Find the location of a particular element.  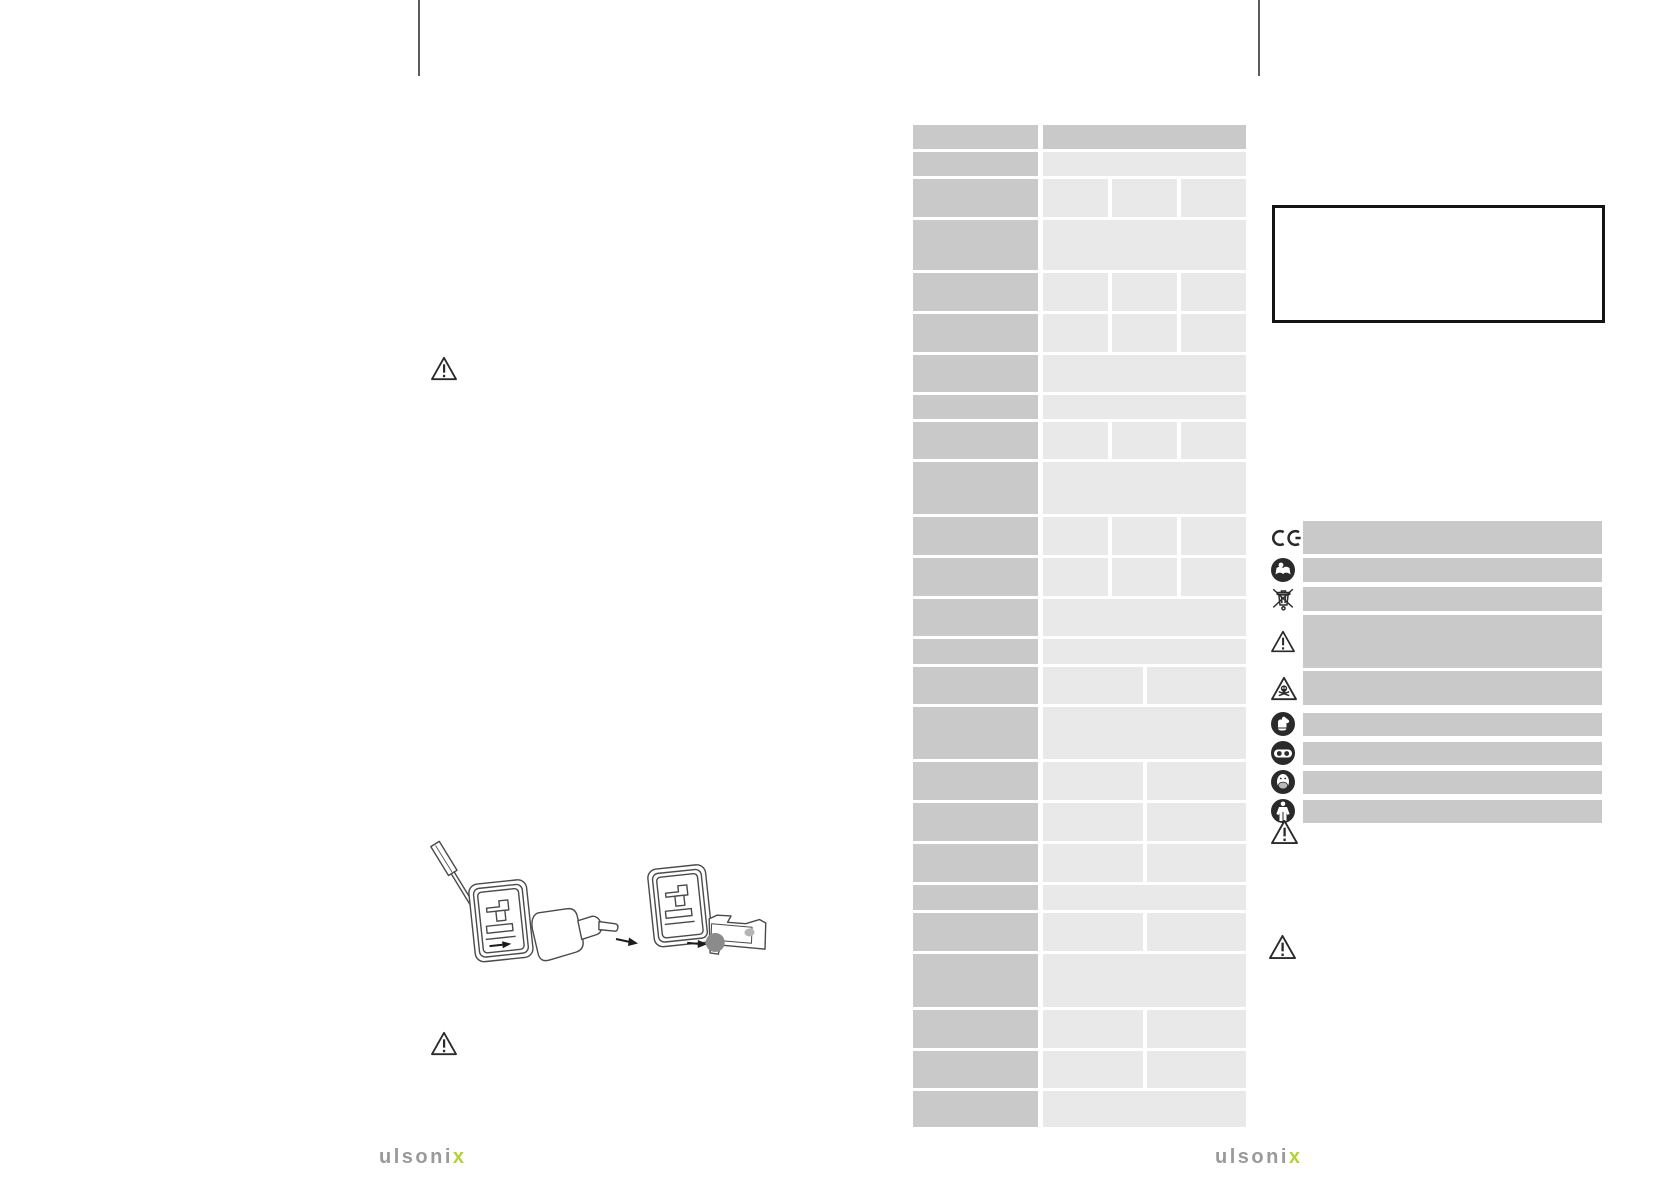

spec-table-header-row is located at coordinates (1079, 137).